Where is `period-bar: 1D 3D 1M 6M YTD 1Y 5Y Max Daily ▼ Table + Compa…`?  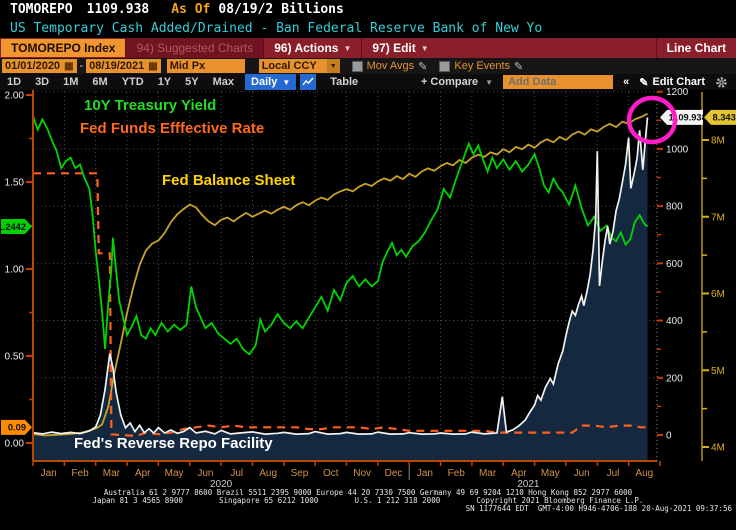 period-bar: 1D 3D 1M 6M YTD 1Y 5Y Max Daily ▼ Table + Compa… is located at coordinates (368, 82).